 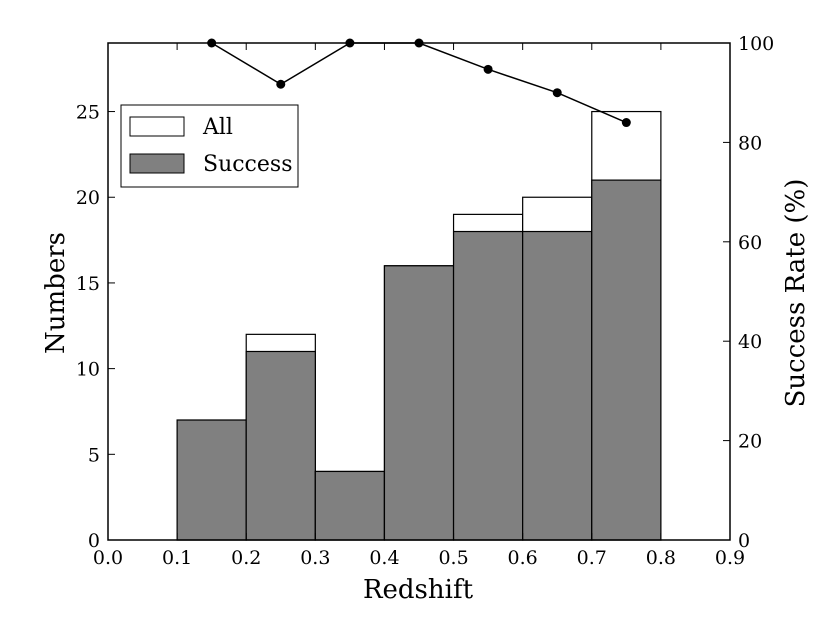 I want to click on x-tick-label: 0.5, so click(x=453, y=558).